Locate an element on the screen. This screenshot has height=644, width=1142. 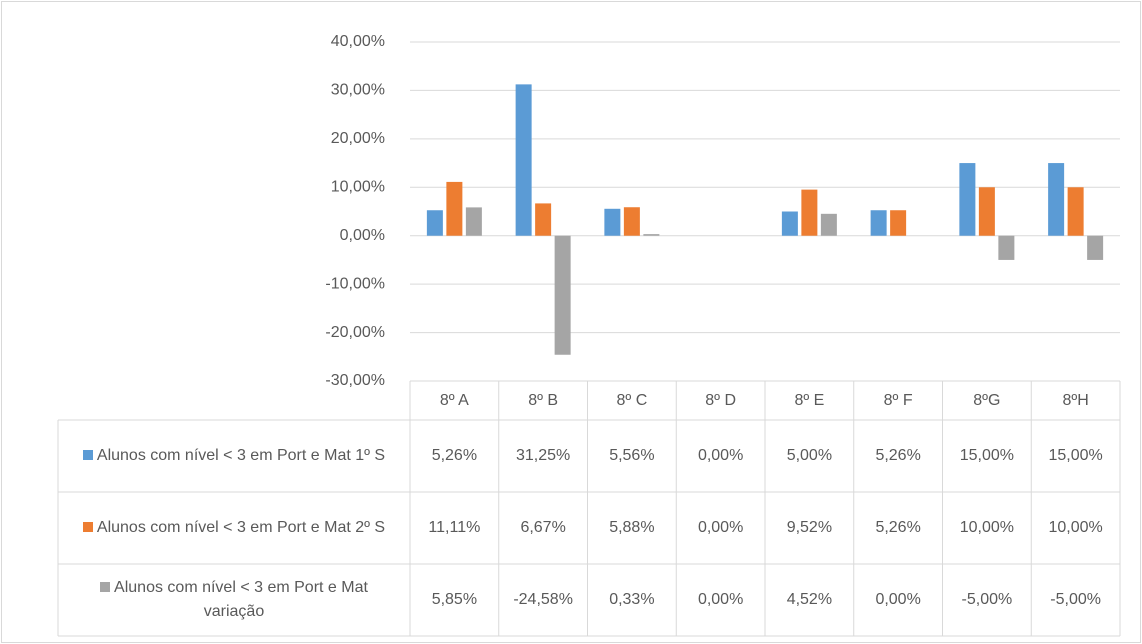
table-value: 0,33% is located at coordinates (632, 599).